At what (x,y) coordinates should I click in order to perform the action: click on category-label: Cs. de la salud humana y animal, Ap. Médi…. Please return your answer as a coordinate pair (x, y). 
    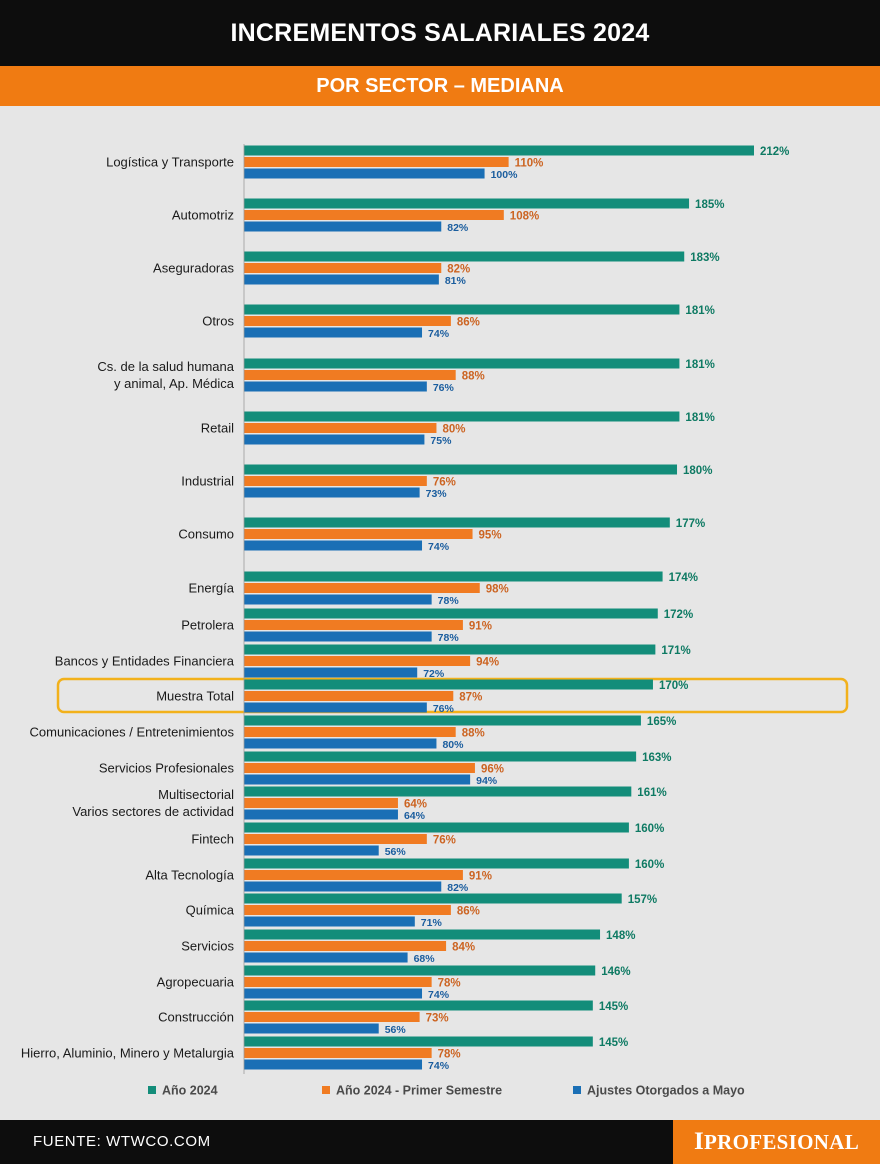
    Looking at the image, I should click on (165, 375).